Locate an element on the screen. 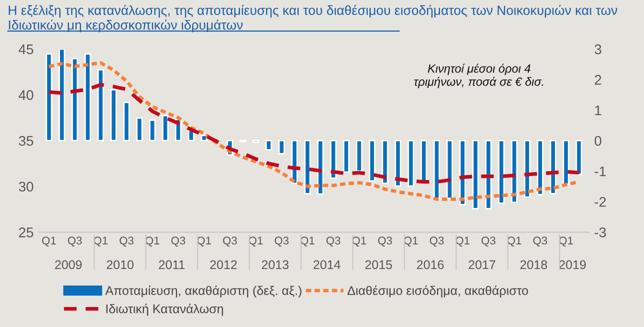  y-tick-label: 30 is located at coordinates (26, 187).